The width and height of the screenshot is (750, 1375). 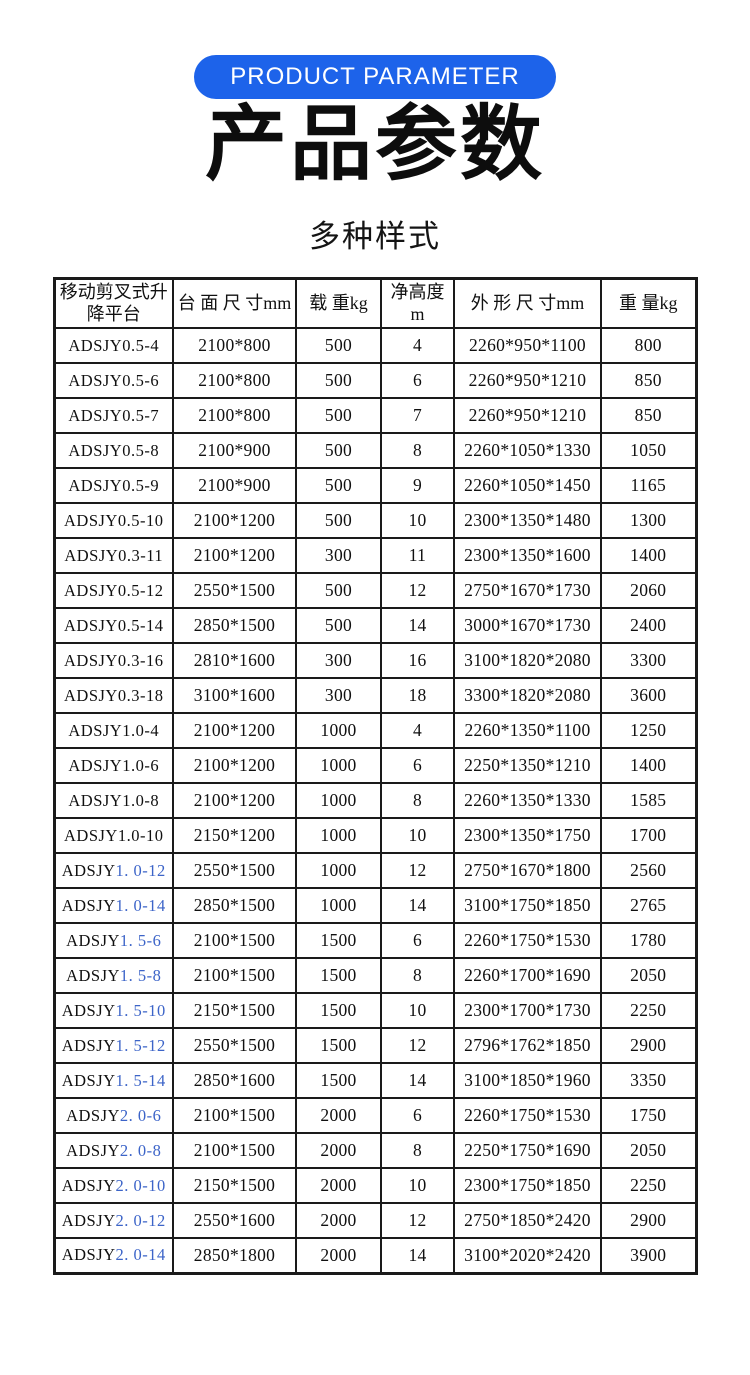 What do you see at coordinates (648, 303) in the screenshot?
I see `column-header: 重 量kg` at bounding box center [648, 303].